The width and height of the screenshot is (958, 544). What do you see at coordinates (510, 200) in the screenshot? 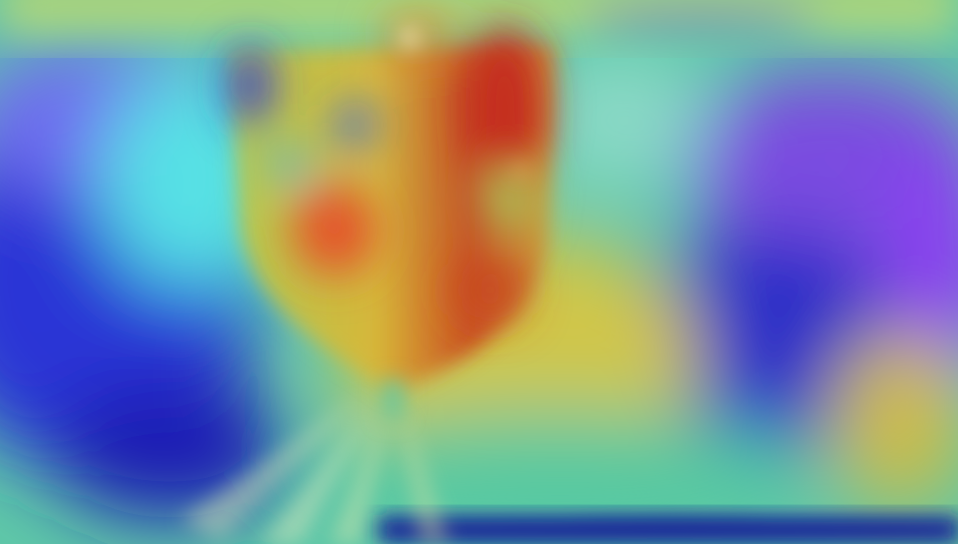
I see `hotspot-bowl-green` at bounding box center [510, 200].